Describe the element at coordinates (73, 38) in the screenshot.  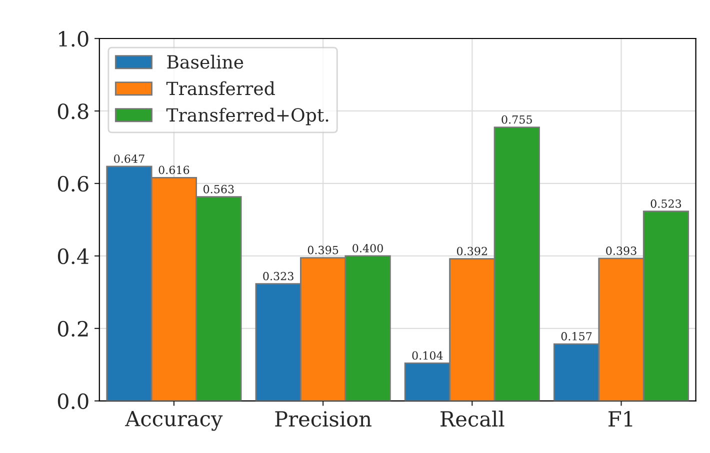
I see `y-tick-label: 1.0` at that location.